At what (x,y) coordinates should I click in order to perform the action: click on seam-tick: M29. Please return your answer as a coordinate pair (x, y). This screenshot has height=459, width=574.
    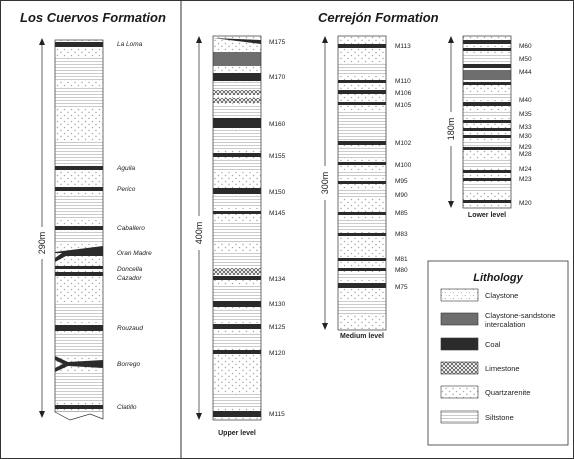
    Looking at the image, I should click on (525, 147).